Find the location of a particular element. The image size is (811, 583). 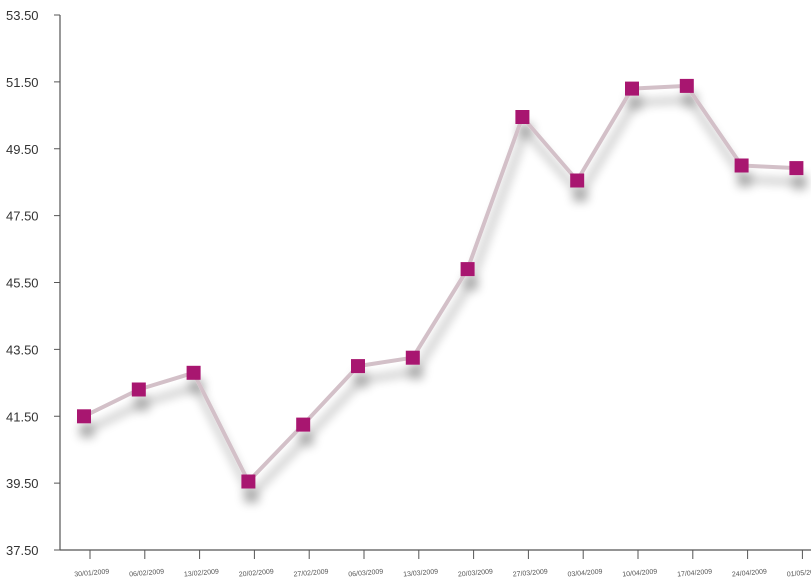

x-tick-label: 17/04/2009 is located at coordinates (695, 573).